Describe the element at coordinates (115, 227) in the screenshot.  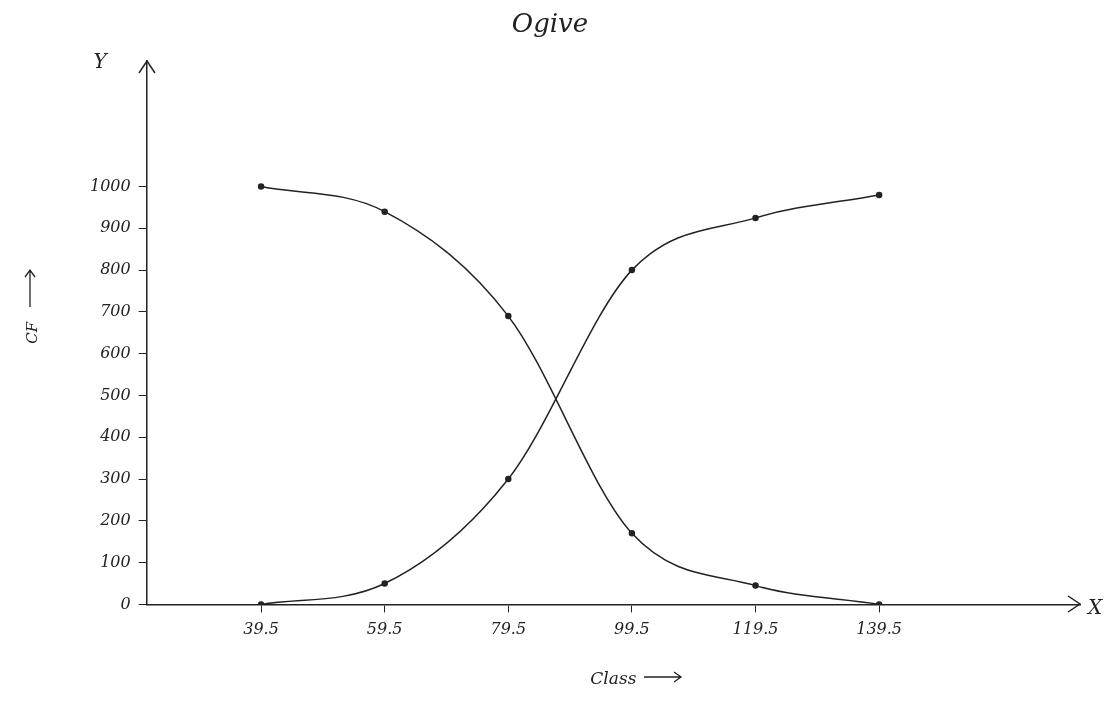
I see `y-tick-label: 900` at that location.